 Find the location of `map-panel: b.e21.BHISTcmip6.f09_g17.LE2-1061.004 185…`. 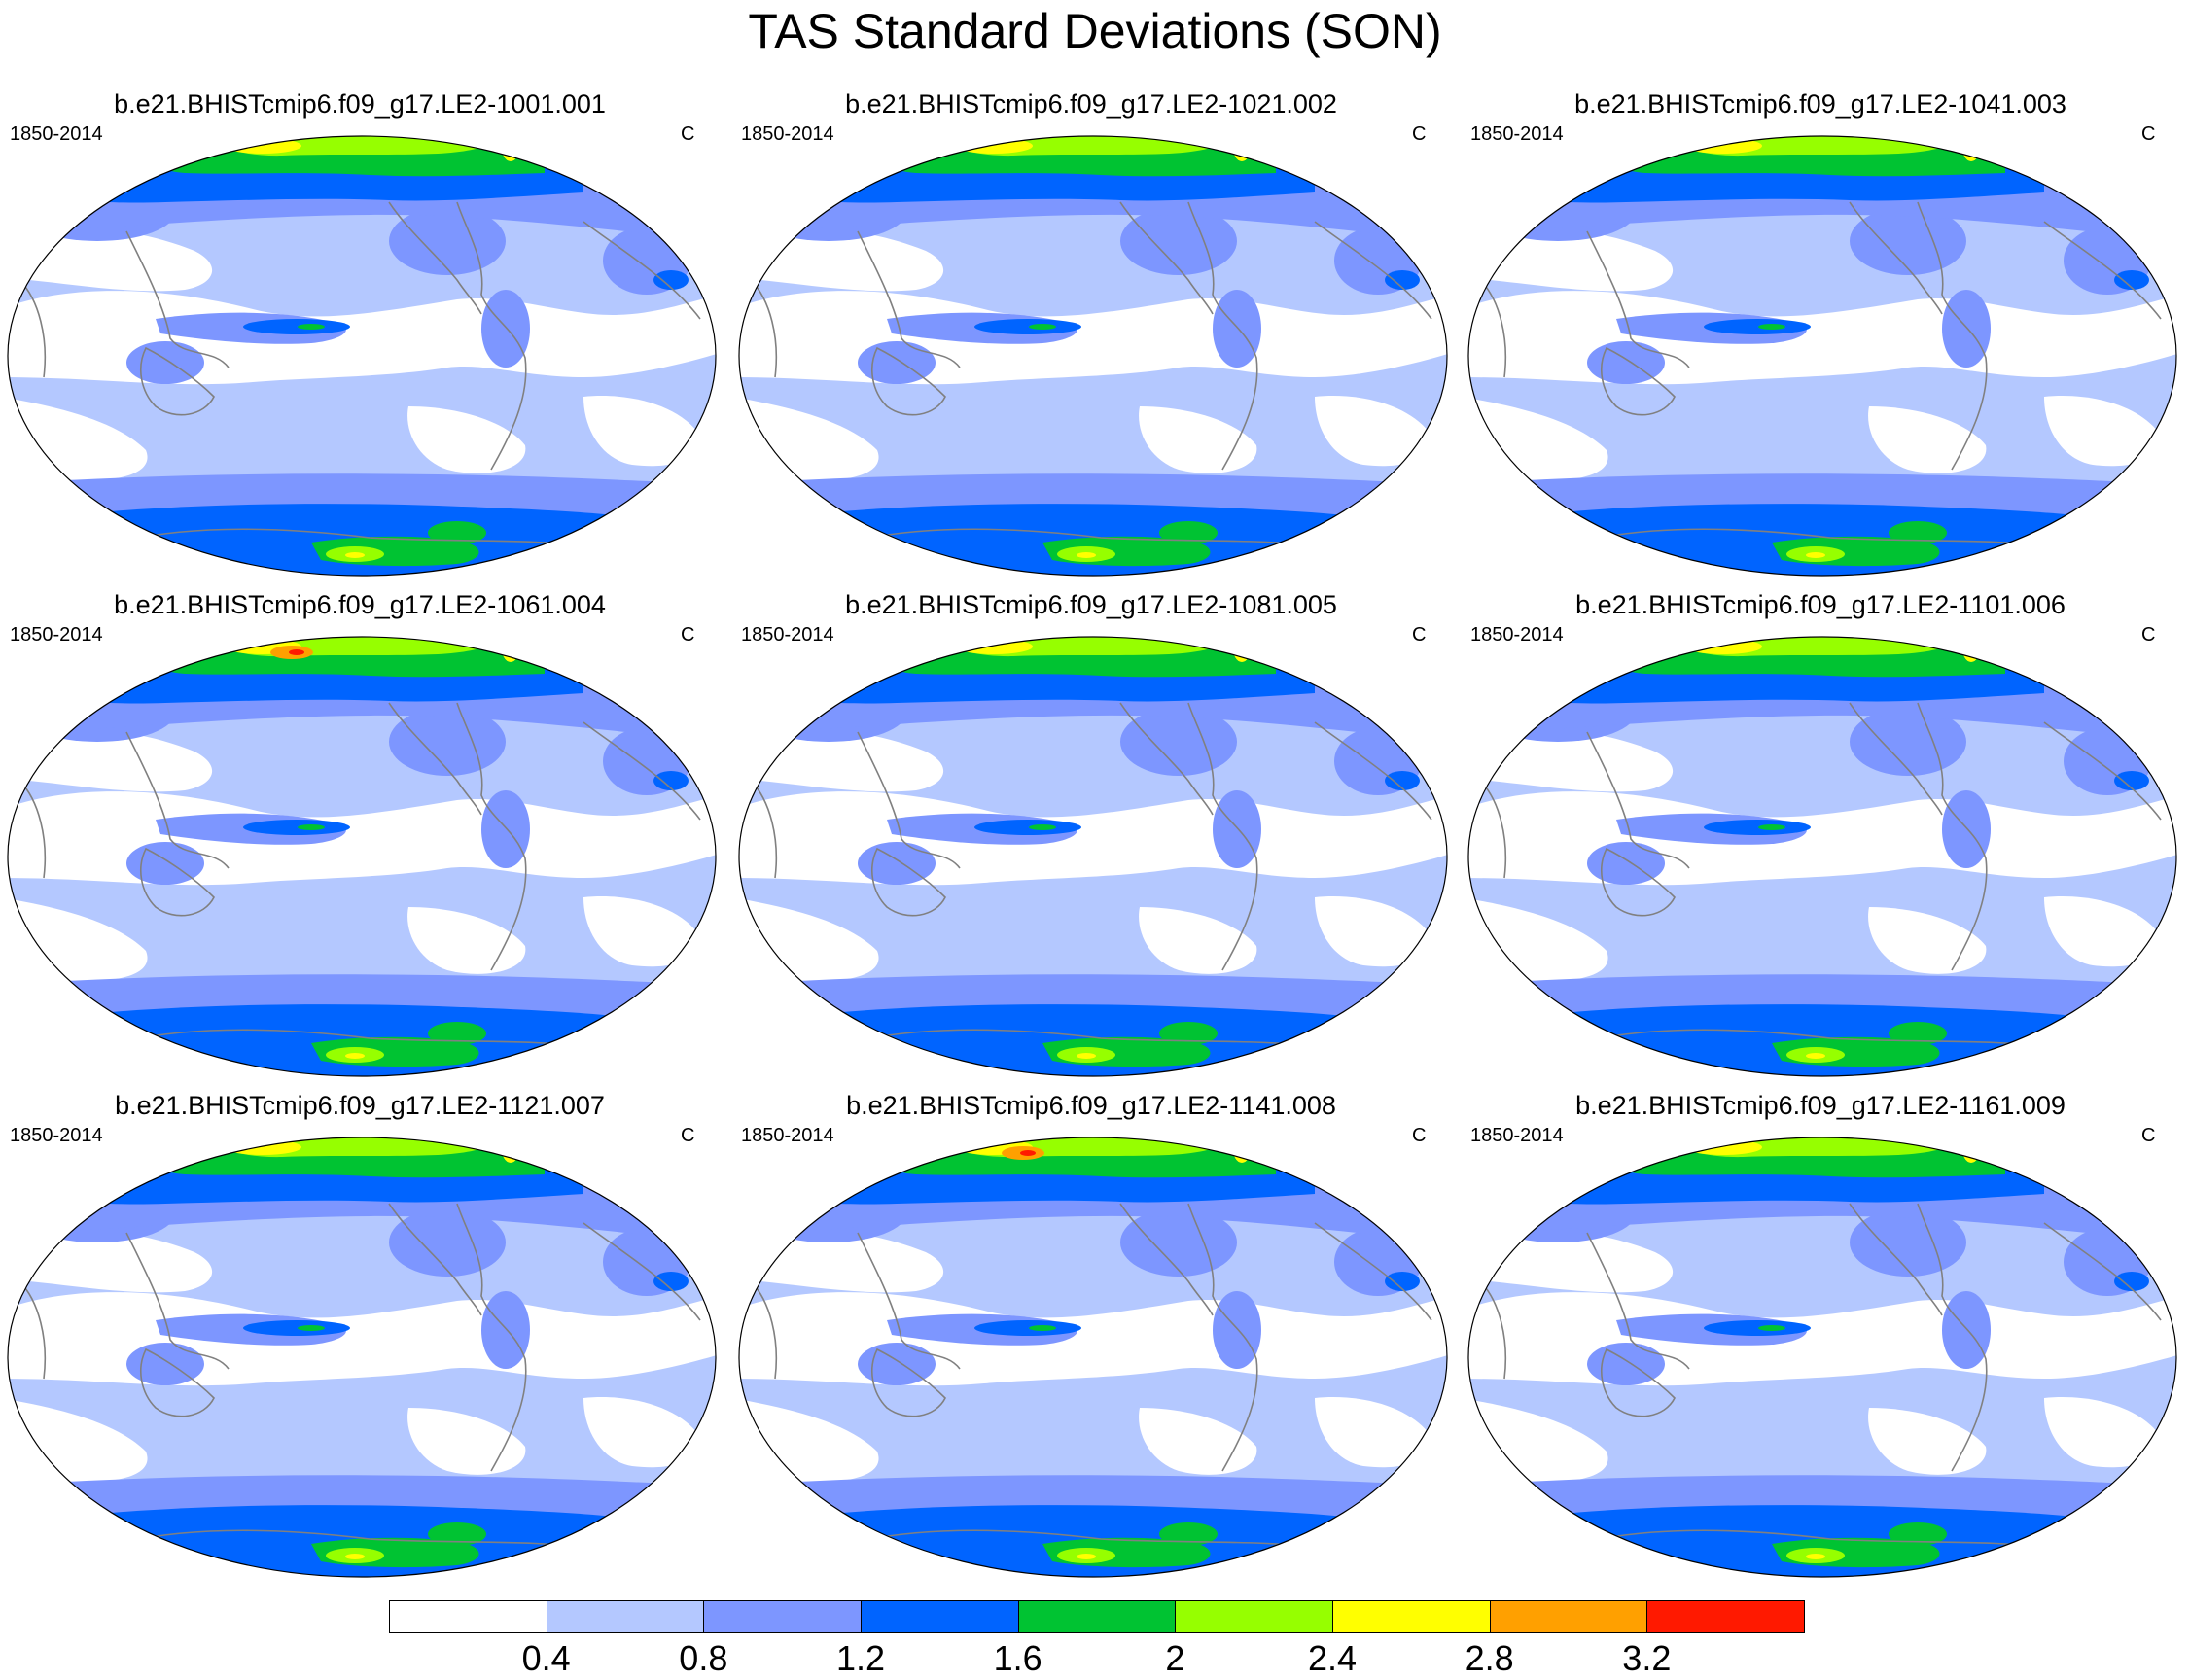

map-panel: b.e21.BHISTcmip6.f09_g17.LE2-1061.004 185… is located at coordinates (360, 834).